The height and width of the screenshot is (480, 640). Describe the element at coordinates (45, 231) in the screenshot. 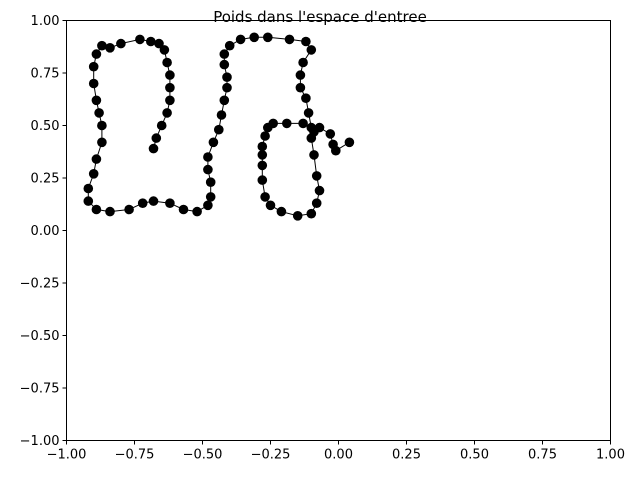

I see `y-tick-label: 0.00` at that location.